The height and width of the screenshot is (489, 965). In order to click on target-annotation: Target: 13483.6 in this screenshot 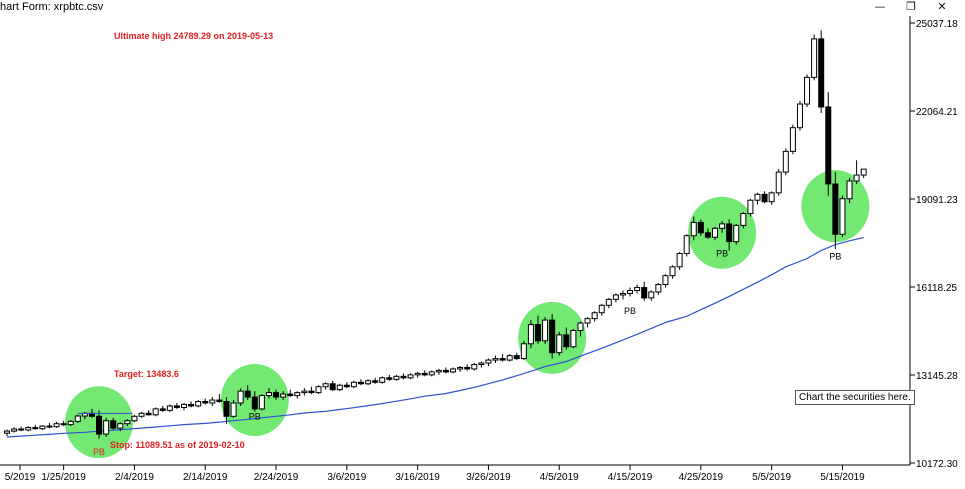, I will do `click(146, 374)`.